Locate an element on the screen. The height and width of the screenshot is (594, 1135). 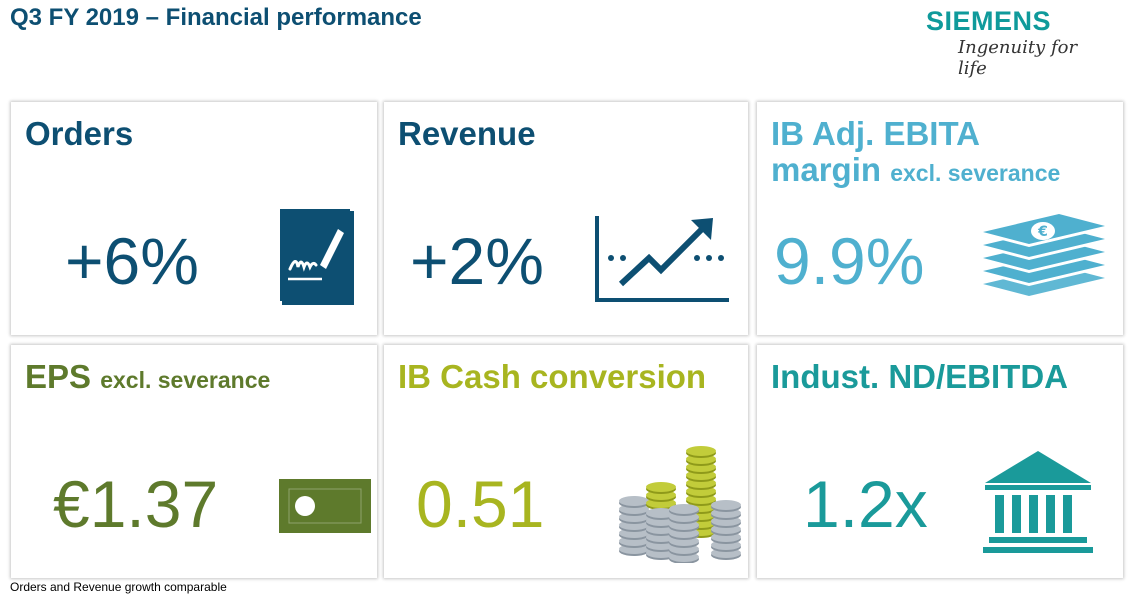
kpi-tile-ib-cash-conversion: IB Cash conversion 0.51 is located at coordinates (566, 461).